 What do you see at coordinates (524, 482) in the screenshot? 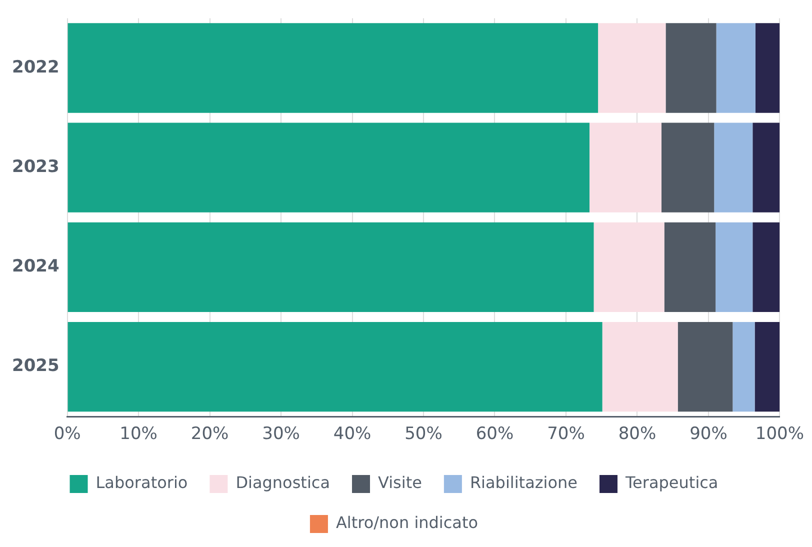
I see `legend-label: Riabilitazione` at bounding box center [524, 482].